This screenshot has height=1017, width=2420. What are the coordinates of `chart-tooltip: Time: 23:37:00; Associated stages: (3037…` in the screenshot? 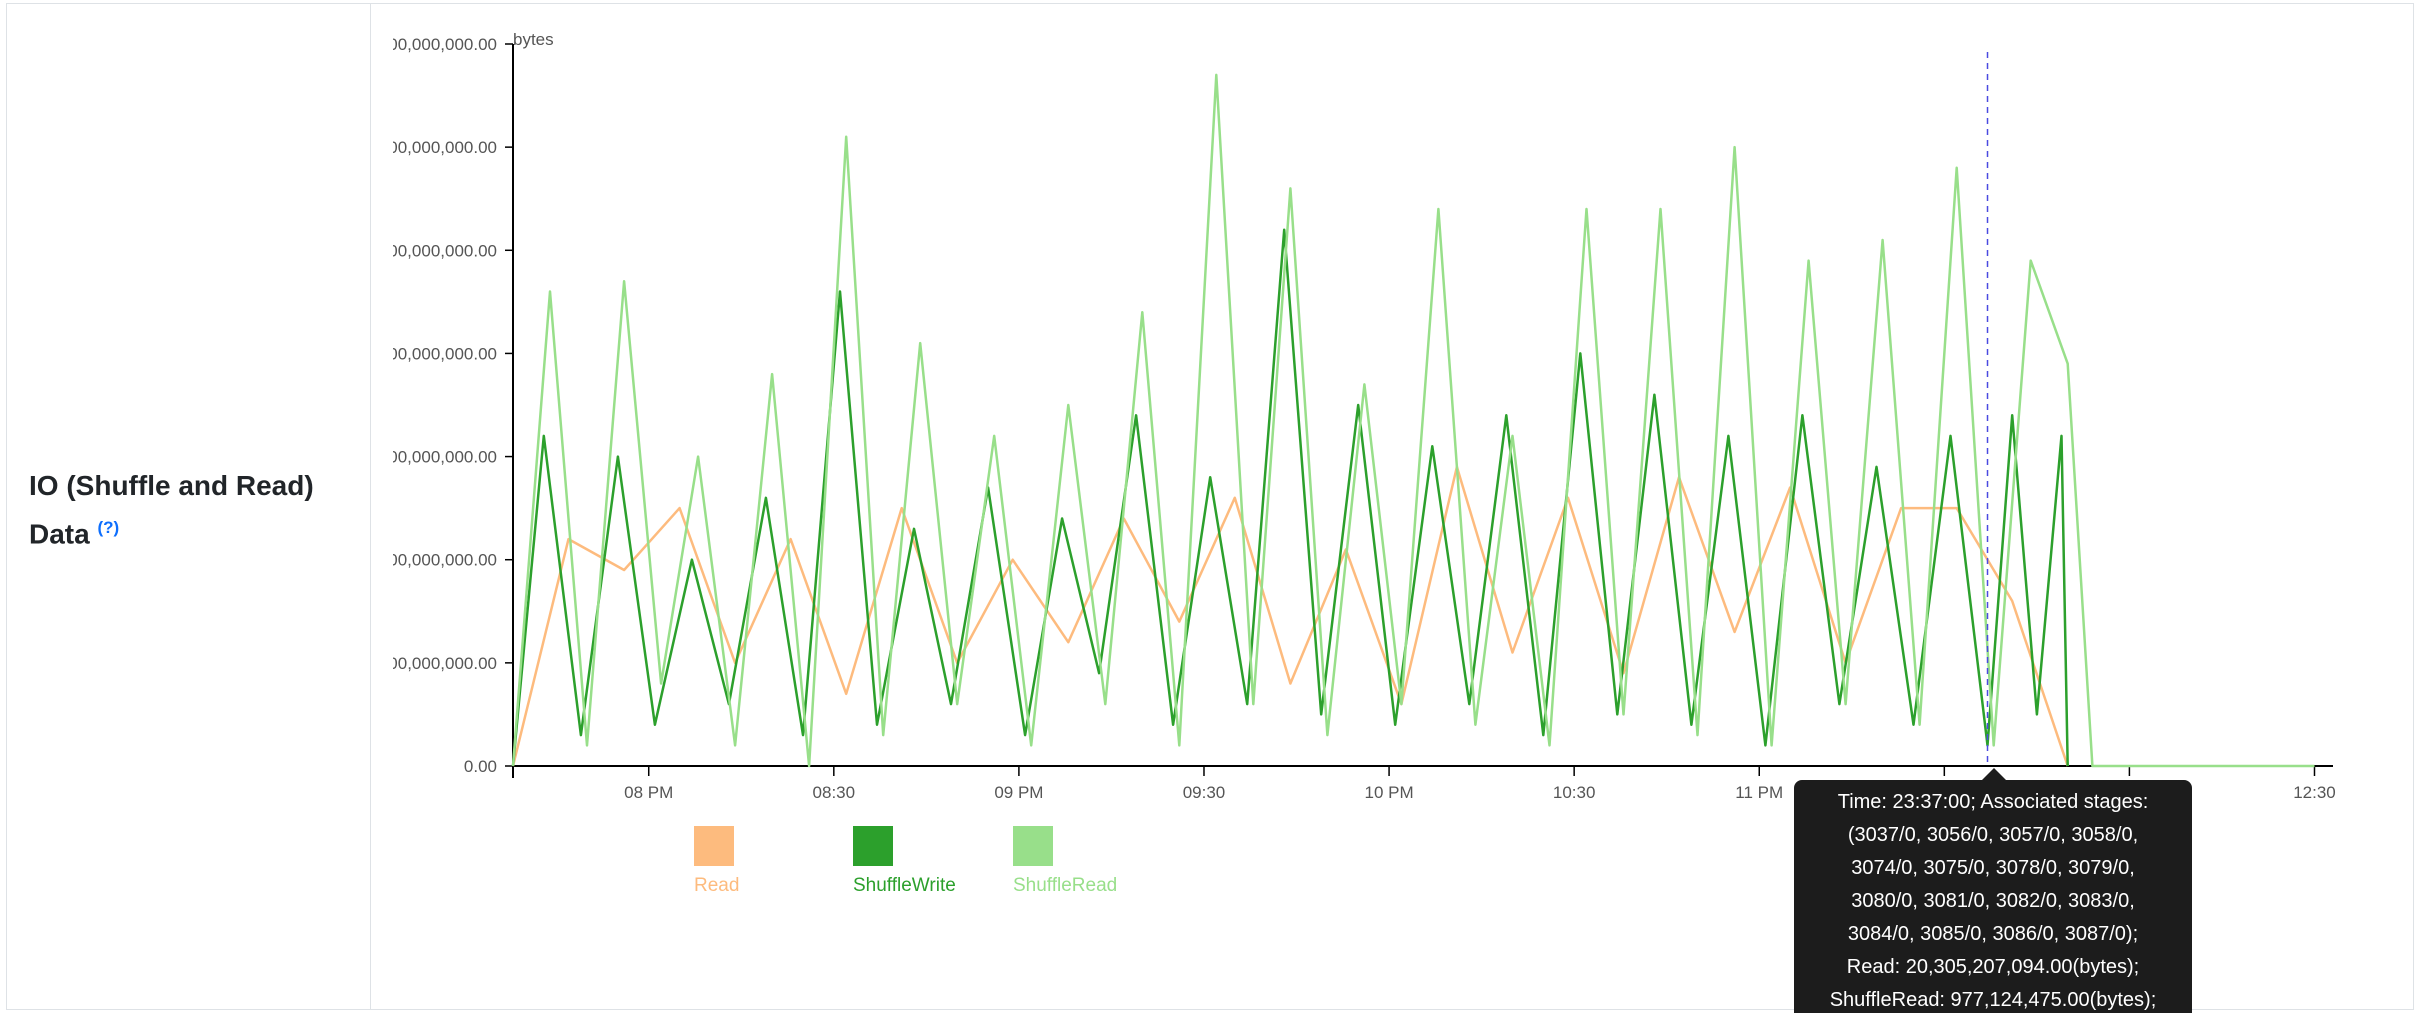 It's located at (1993, 890).